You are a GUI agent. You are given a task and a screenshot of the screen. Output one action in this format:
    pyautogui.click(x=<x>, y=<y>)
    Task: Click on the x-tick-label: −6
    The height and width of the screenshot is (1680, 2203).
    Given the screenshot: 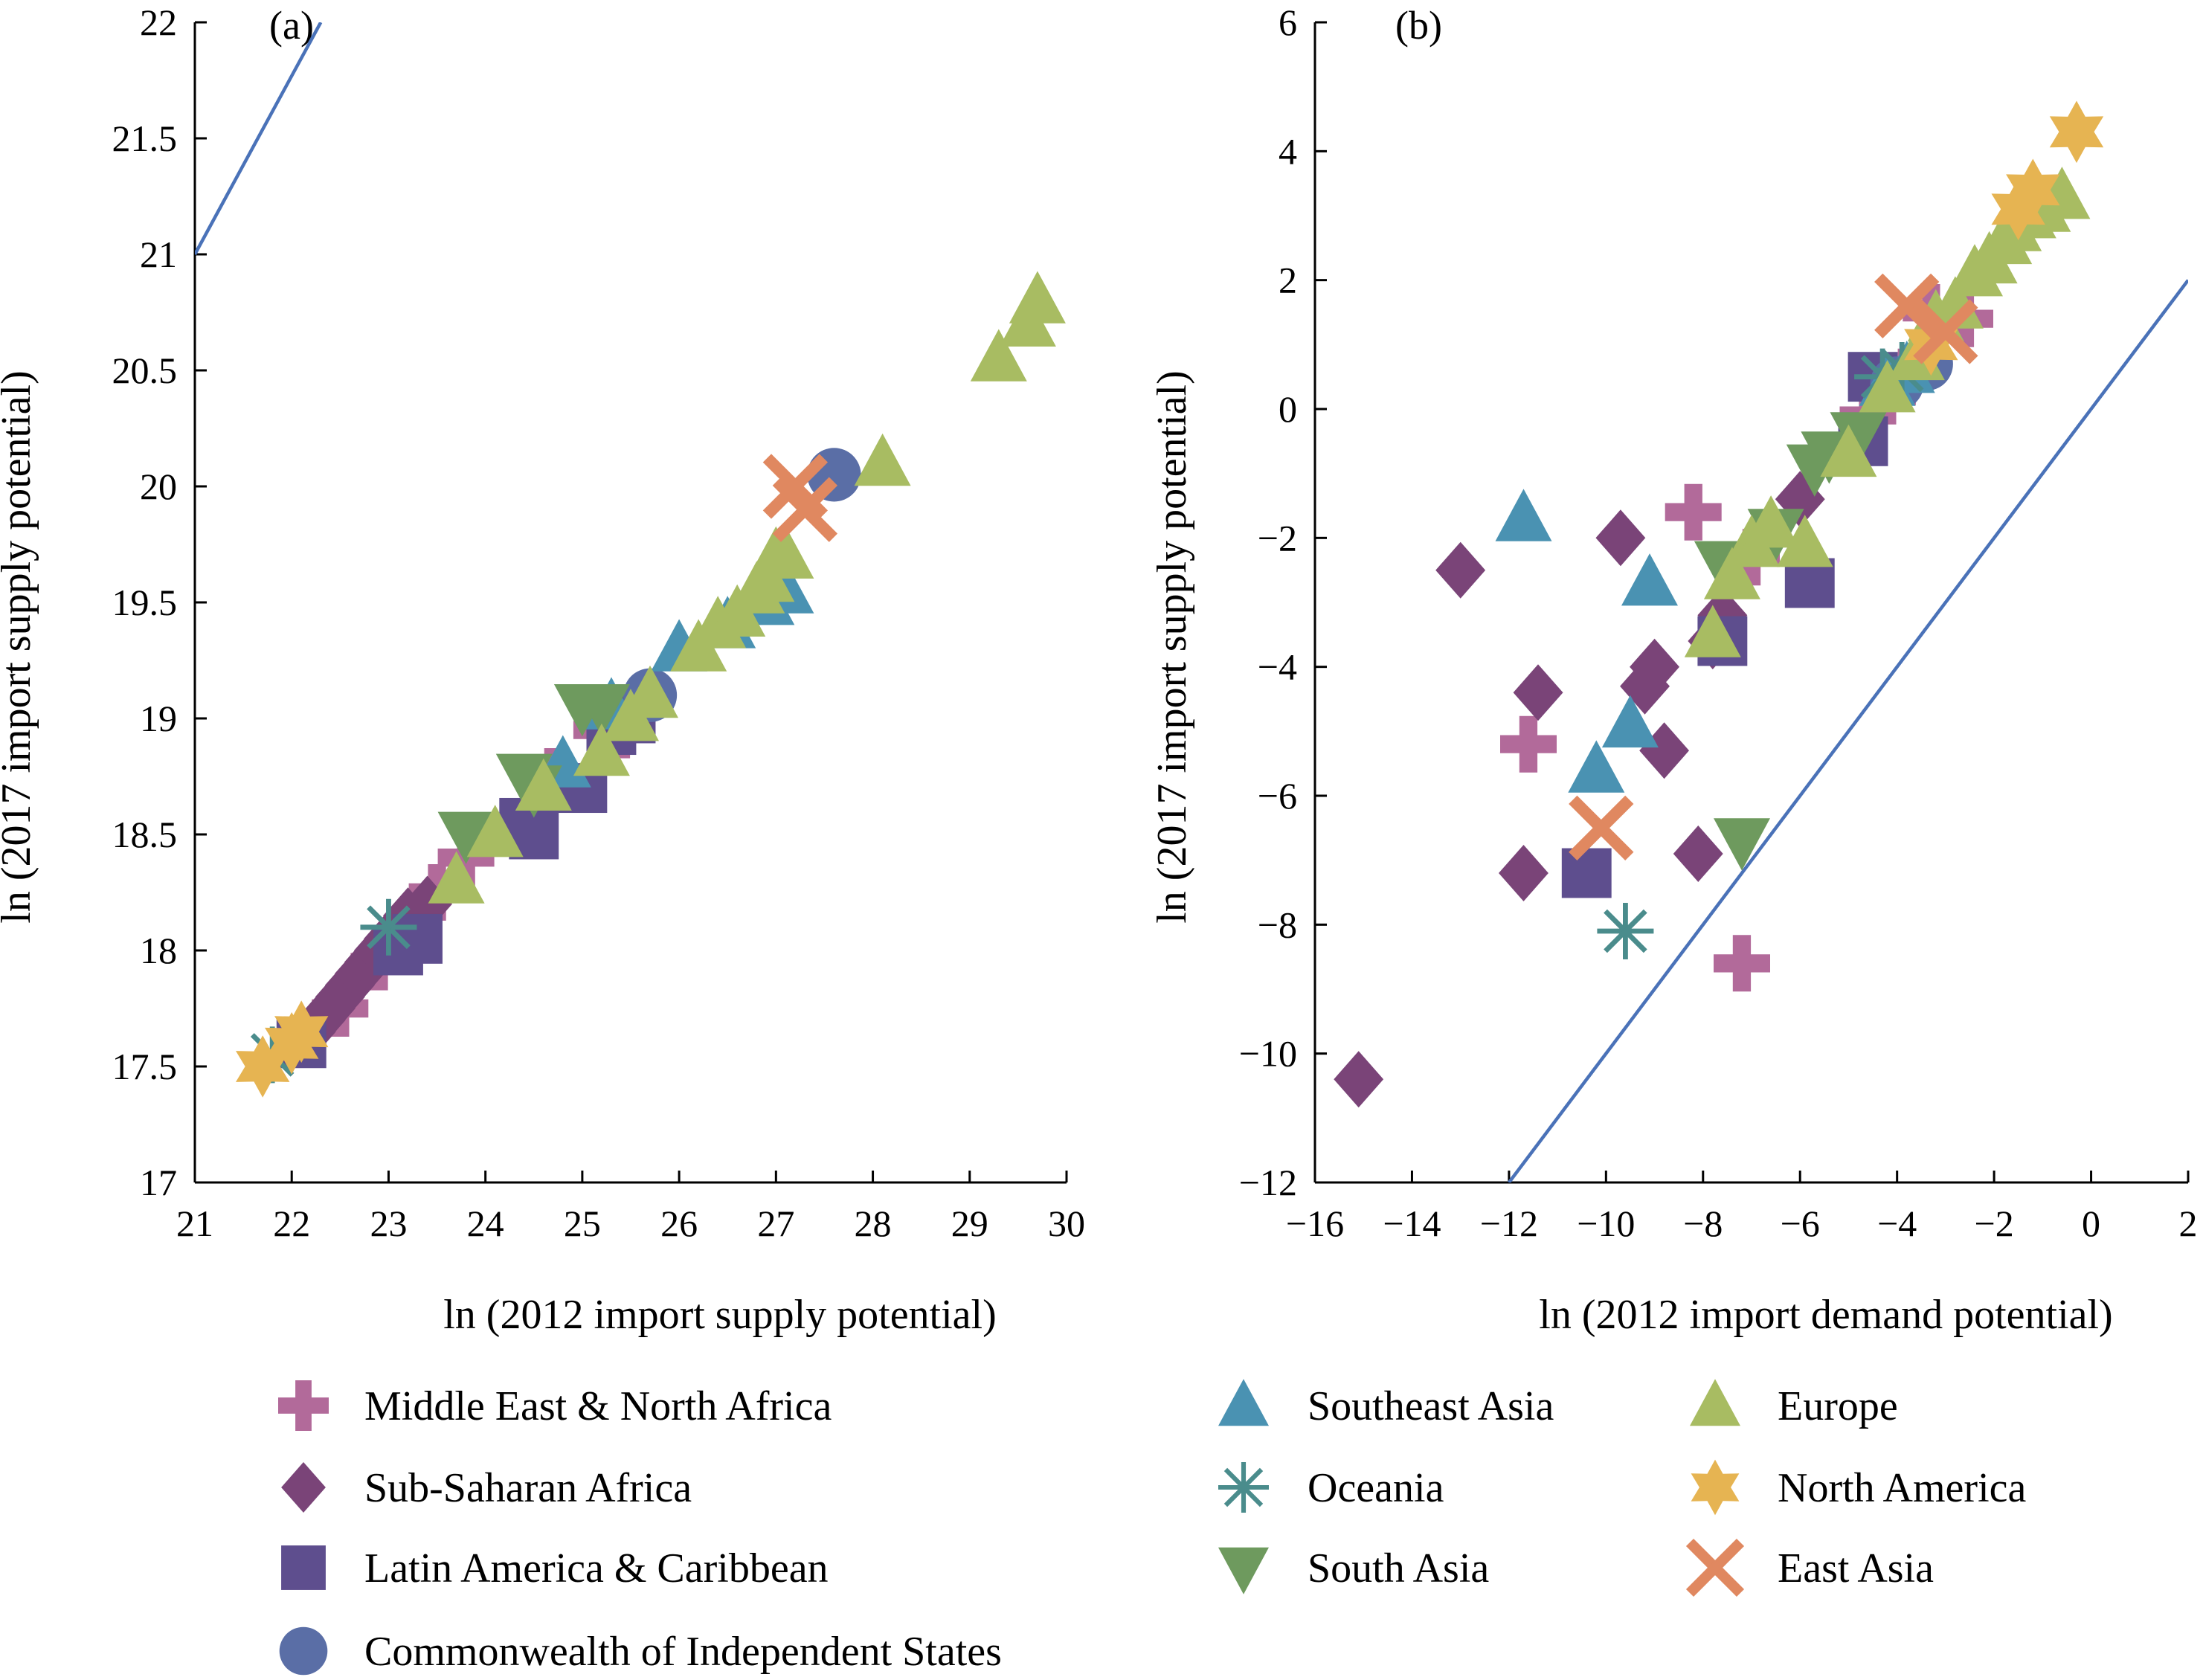 What is the action you would take?
    pyautogui.click(x=1800, y=1223)
    